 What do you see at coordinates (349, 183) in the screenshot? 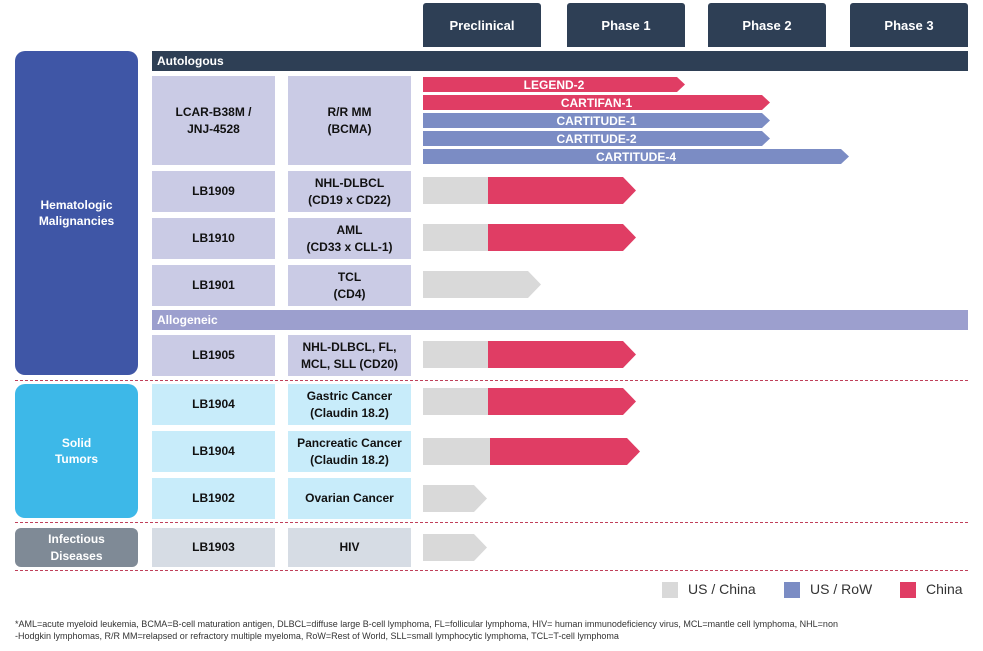
I see `indication-line1: NHL-DLBCL` at bounding box center [349, 183].